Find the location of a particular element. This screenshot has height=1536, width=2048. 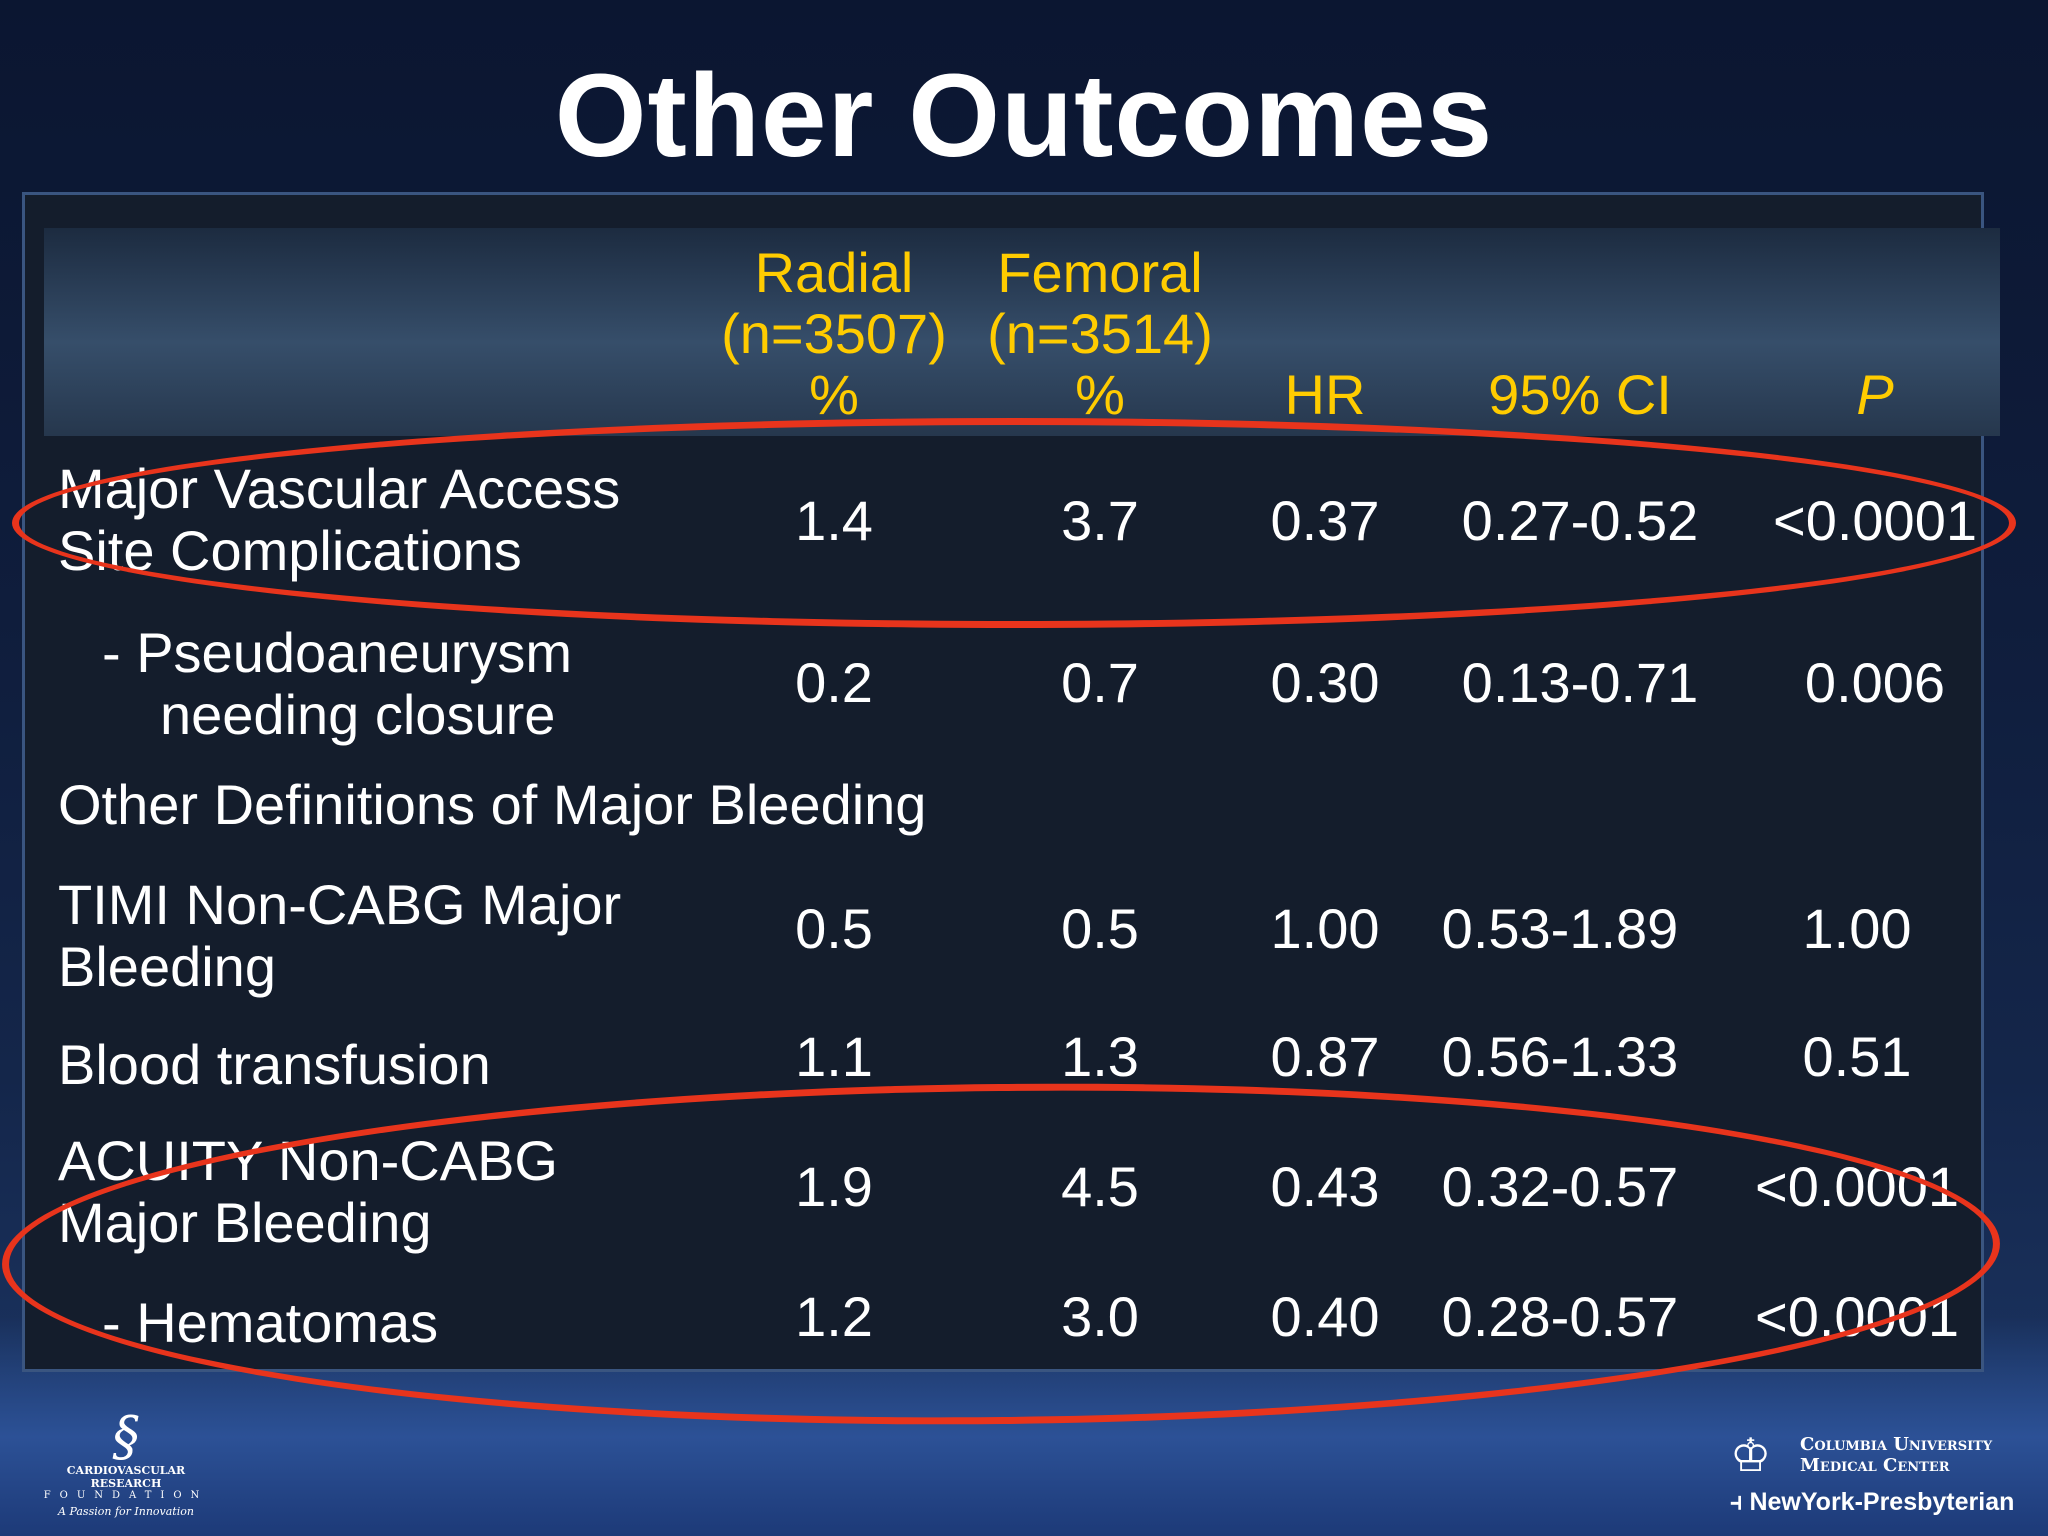

cell-ci: 0.32-0.57 is located at coordinates (1560, 1186).